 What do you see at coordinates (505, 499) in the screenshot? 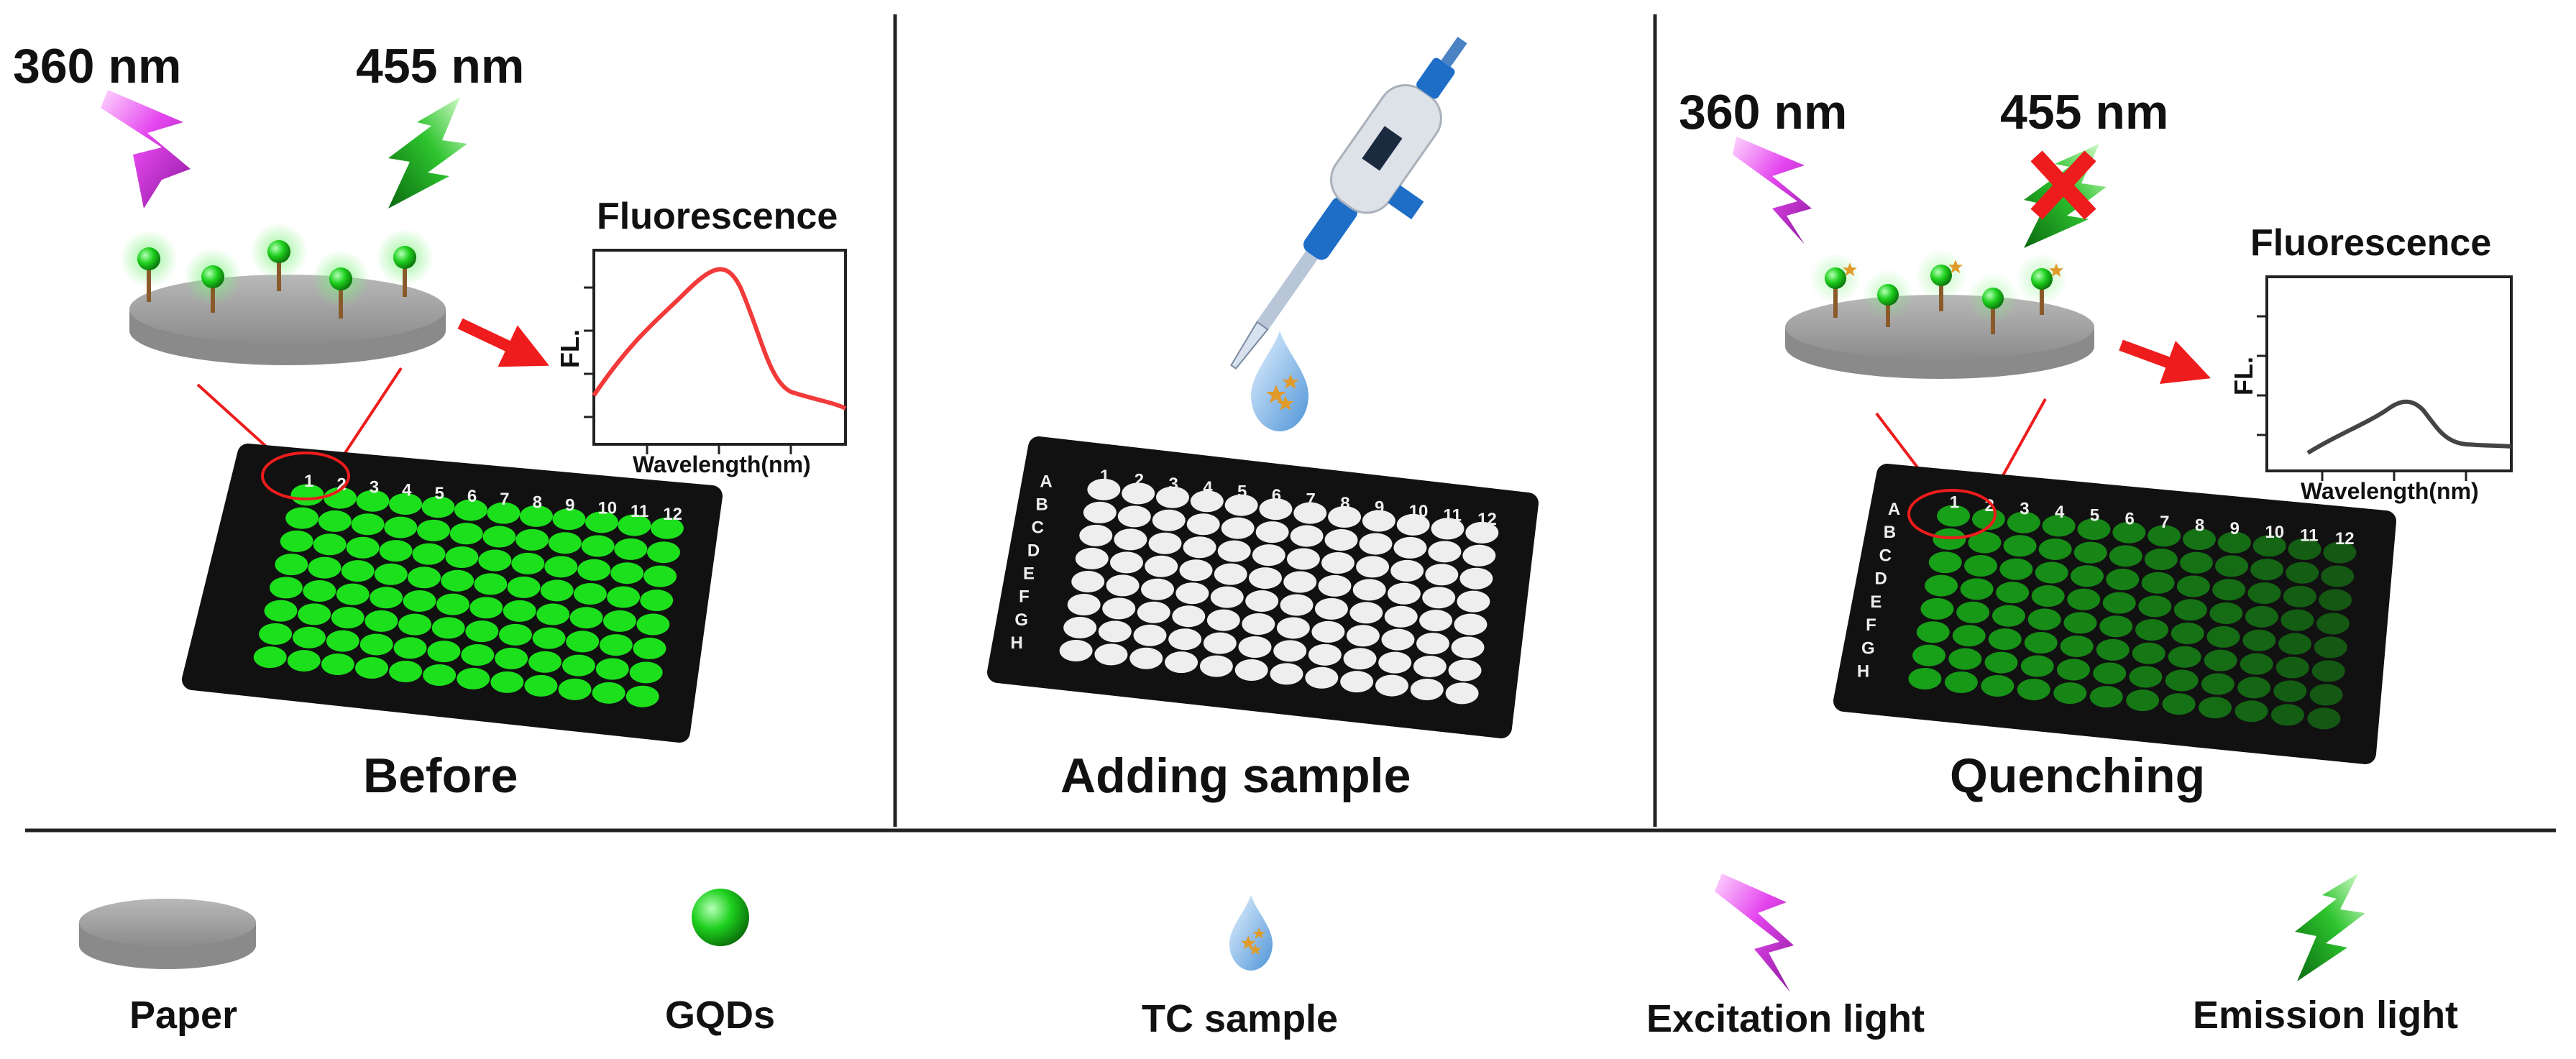
I see `column-label: 7` at bounding box center [505, 499].